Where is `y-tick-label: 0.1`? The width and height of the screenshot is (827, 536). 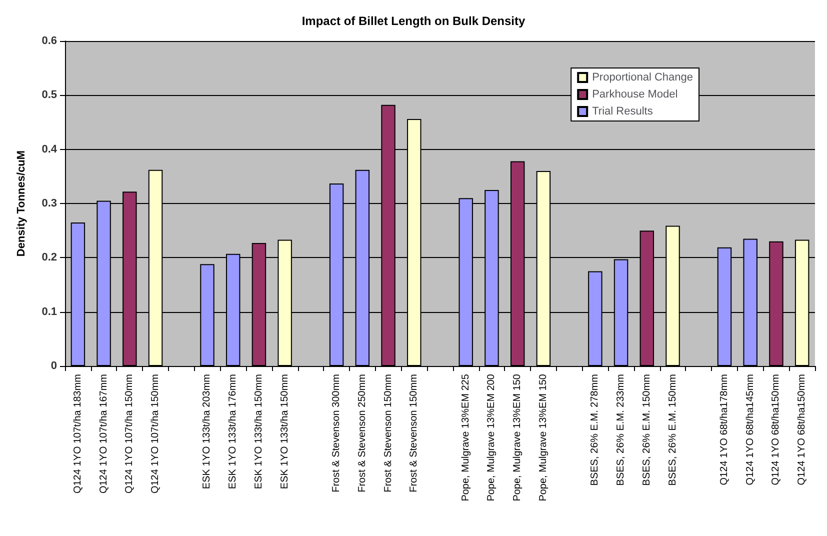 y-tick-label: 0.1 is located at coordinates (49, 312).